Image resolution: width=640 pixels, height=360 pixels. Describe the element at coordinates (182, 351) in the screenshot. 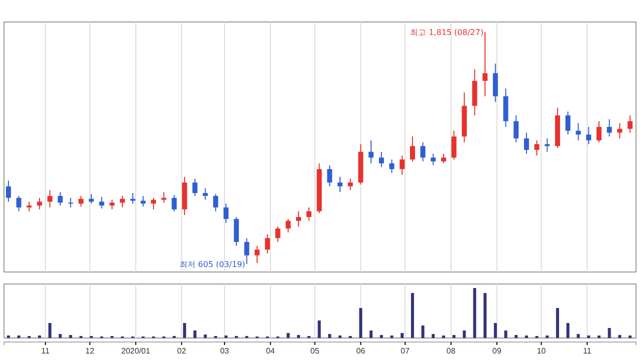

I see `x-tick-label: 02` at that location.